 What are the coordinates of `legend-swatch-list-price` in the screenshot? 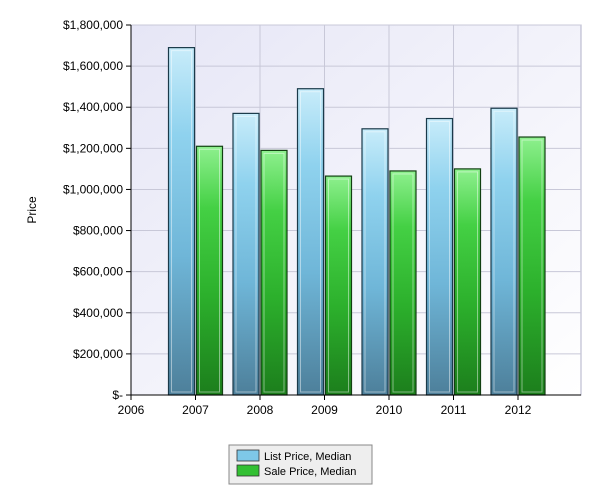 It's located at (248, 455).